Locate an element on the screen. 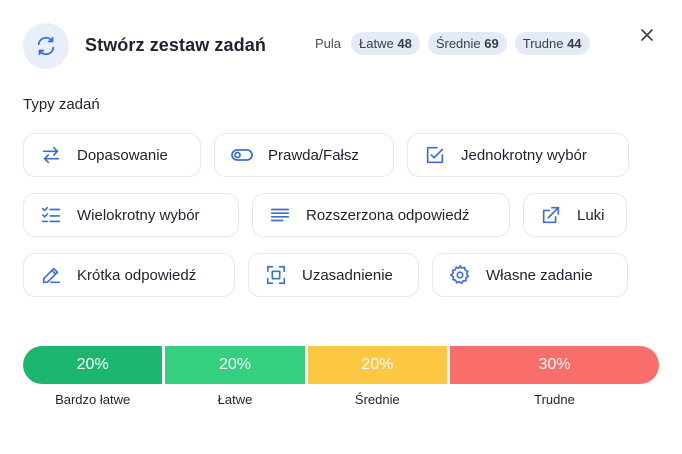 The image size is (682, 454). pool-badge-easy: Łatwe 48 is located at coordinates (385, 43).